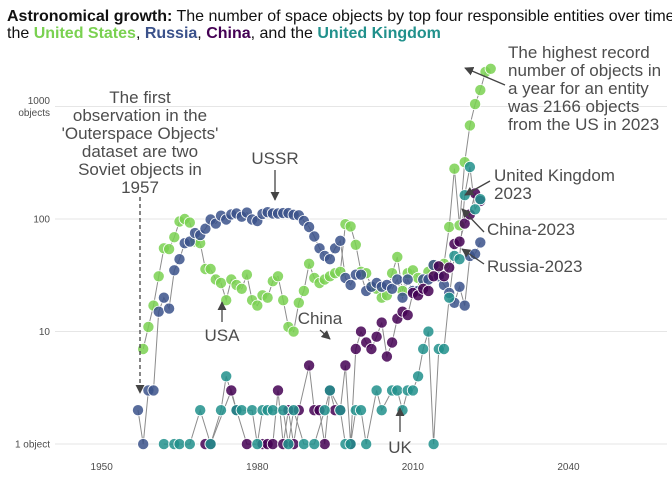 The width and height of the screenshot is (672, 480). I want to click on highest-record-arrow, so click(485, 76).